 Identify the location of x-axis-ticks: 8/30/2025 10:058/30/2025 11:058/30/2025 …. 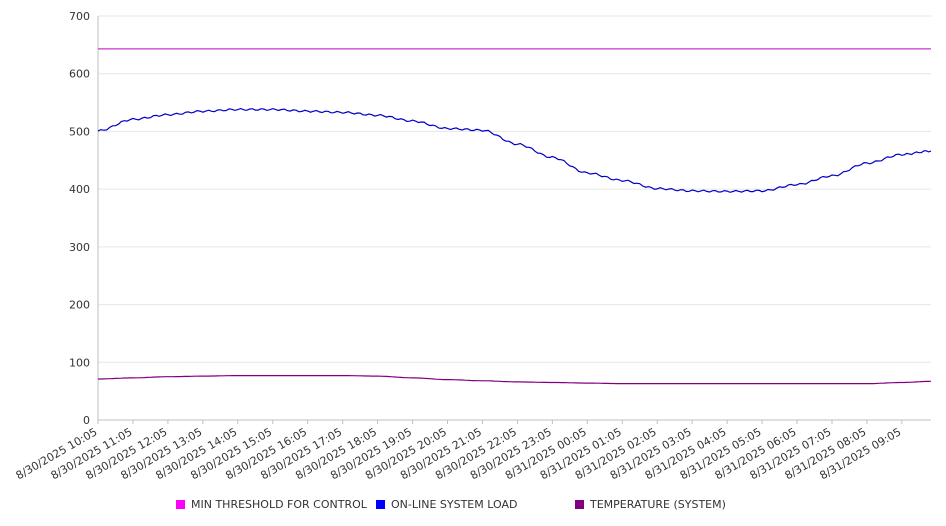
(458, 451).